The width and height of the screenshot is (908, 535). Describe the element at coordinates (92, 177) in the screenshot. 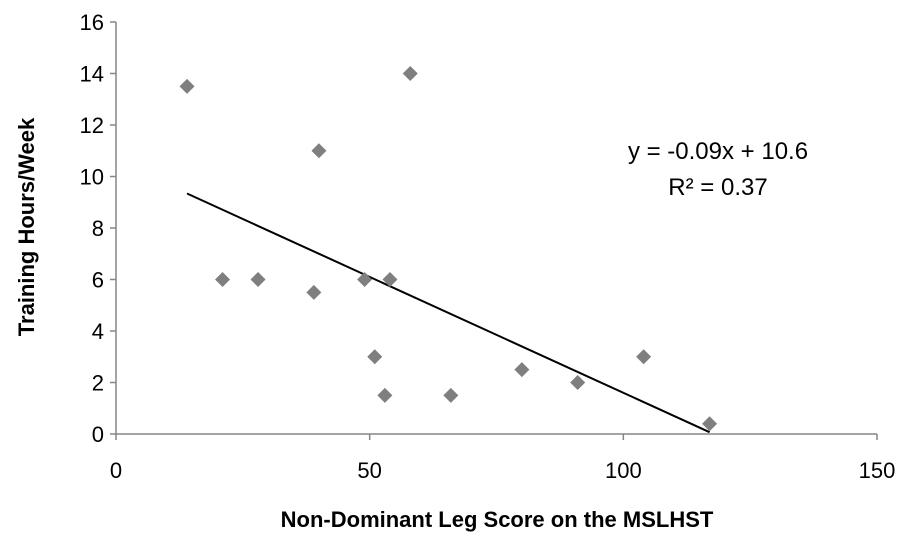

I see `y-tick-label: 10` at that location.